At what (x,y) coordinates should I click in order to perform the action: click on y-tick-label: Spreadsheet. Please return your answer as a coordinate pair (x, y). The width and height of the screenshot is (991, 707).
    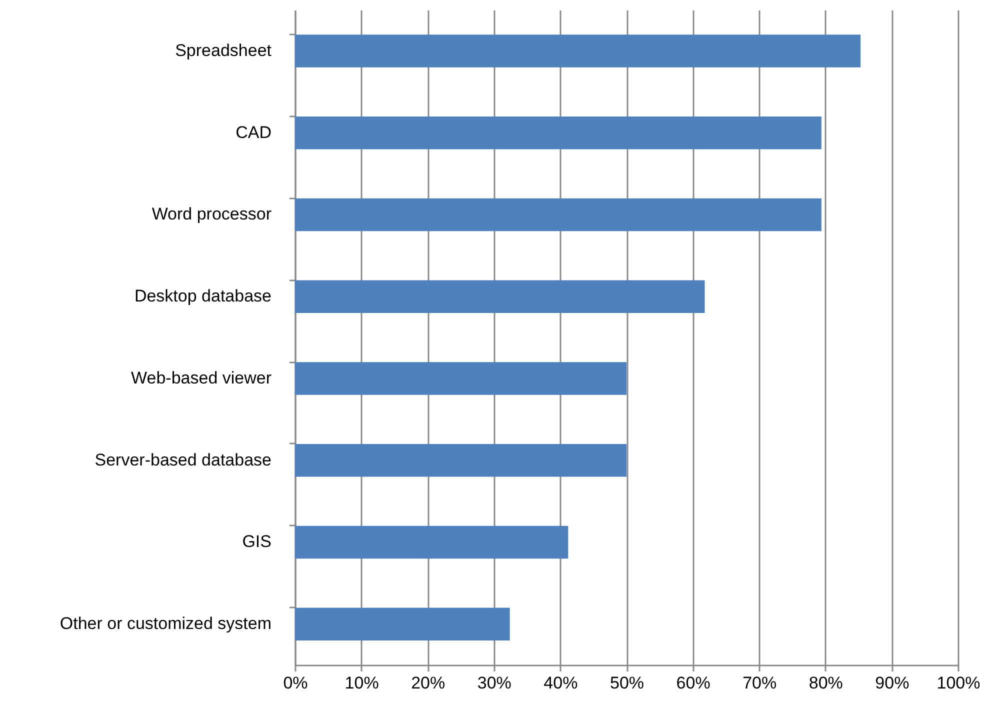
    Looking at the image, I should click on (223, 50).